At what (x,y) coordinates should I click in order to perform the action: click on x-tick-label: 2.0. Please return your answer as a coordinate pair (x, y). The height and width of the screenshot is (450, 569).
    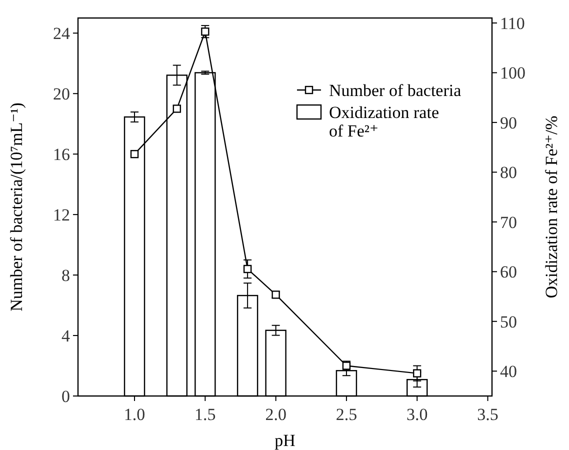
    Looking at the image, I should click on (275, 414).